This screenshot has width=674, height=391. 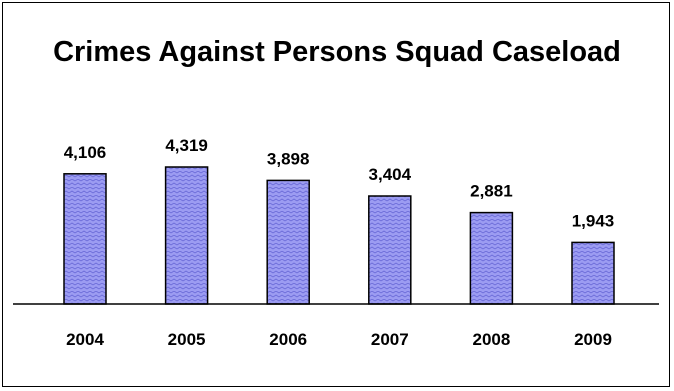 What do you see at coordinates (186, 235) in the screenshot?
I see `bar-2005` at bounding box center [186, 235].